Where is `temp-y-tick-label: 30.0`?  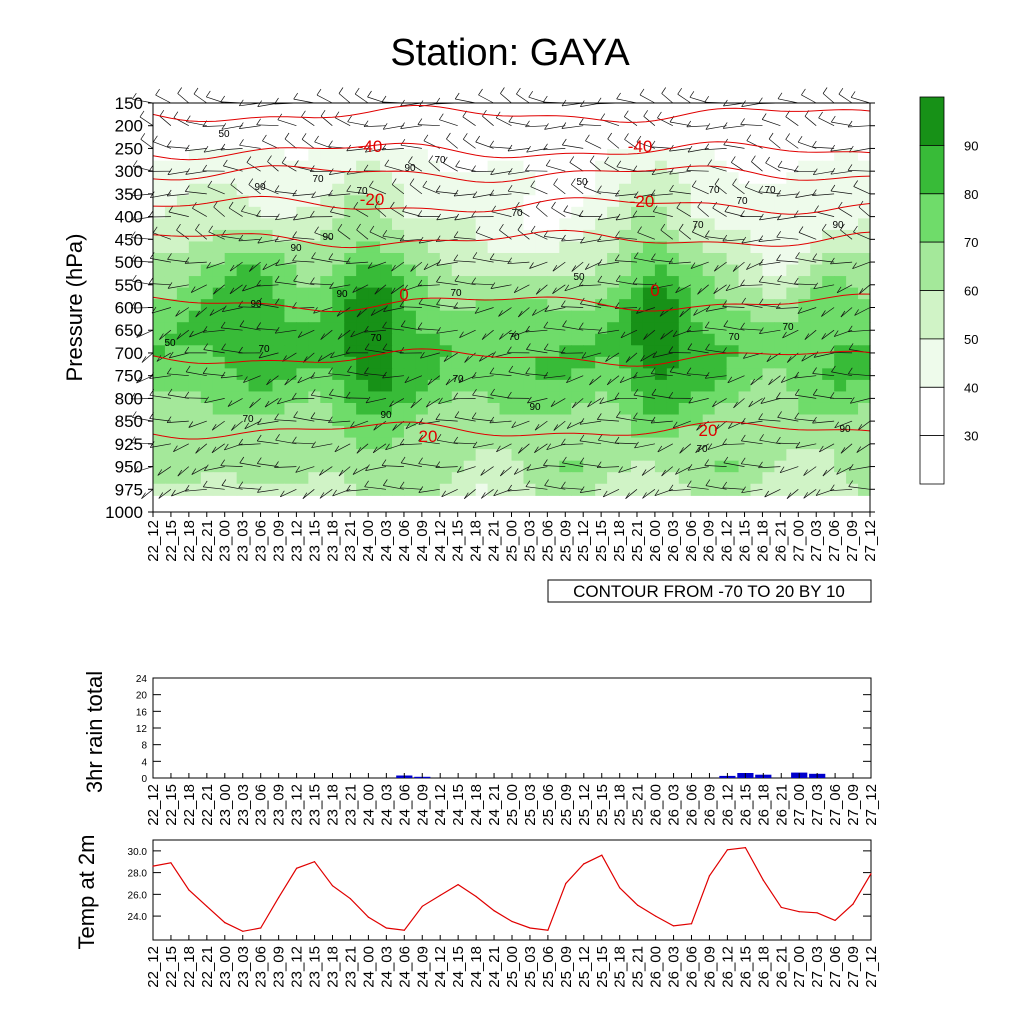
temp-y-tick-label: 30.0 is located at coordinates (138, 852).